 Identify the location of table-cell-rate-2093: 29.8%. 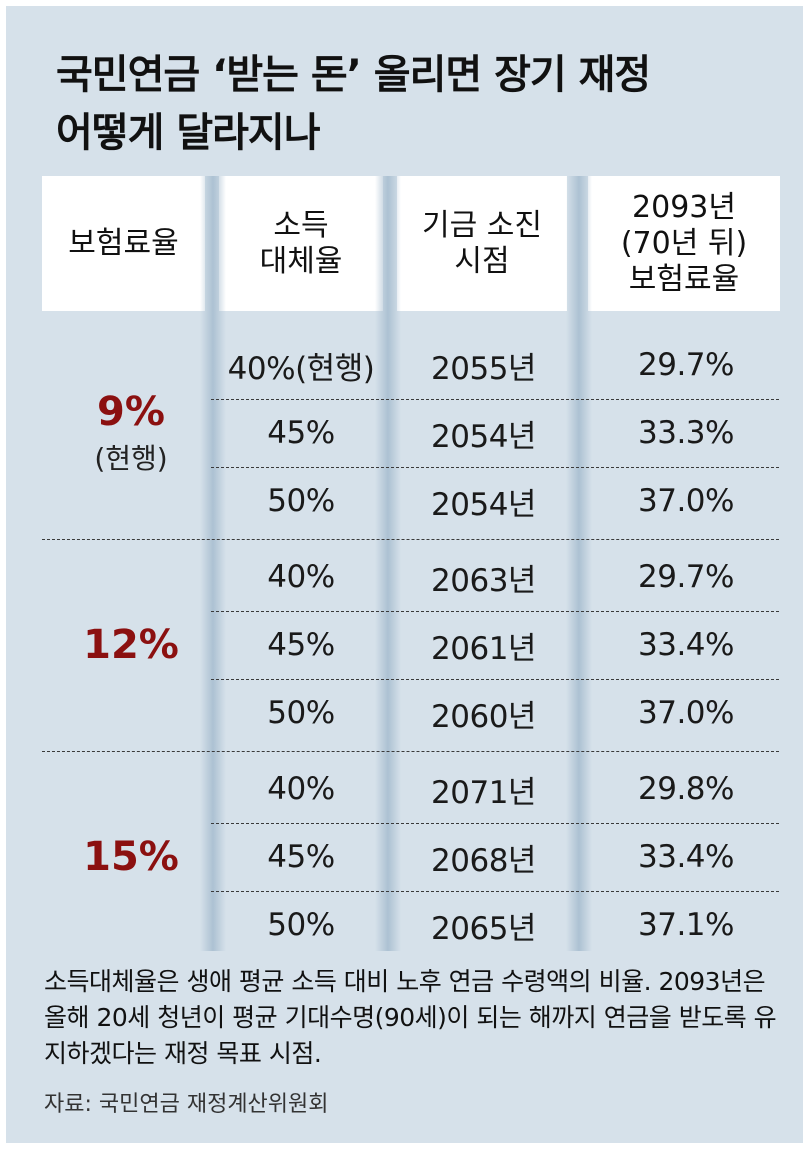
(686, 789).